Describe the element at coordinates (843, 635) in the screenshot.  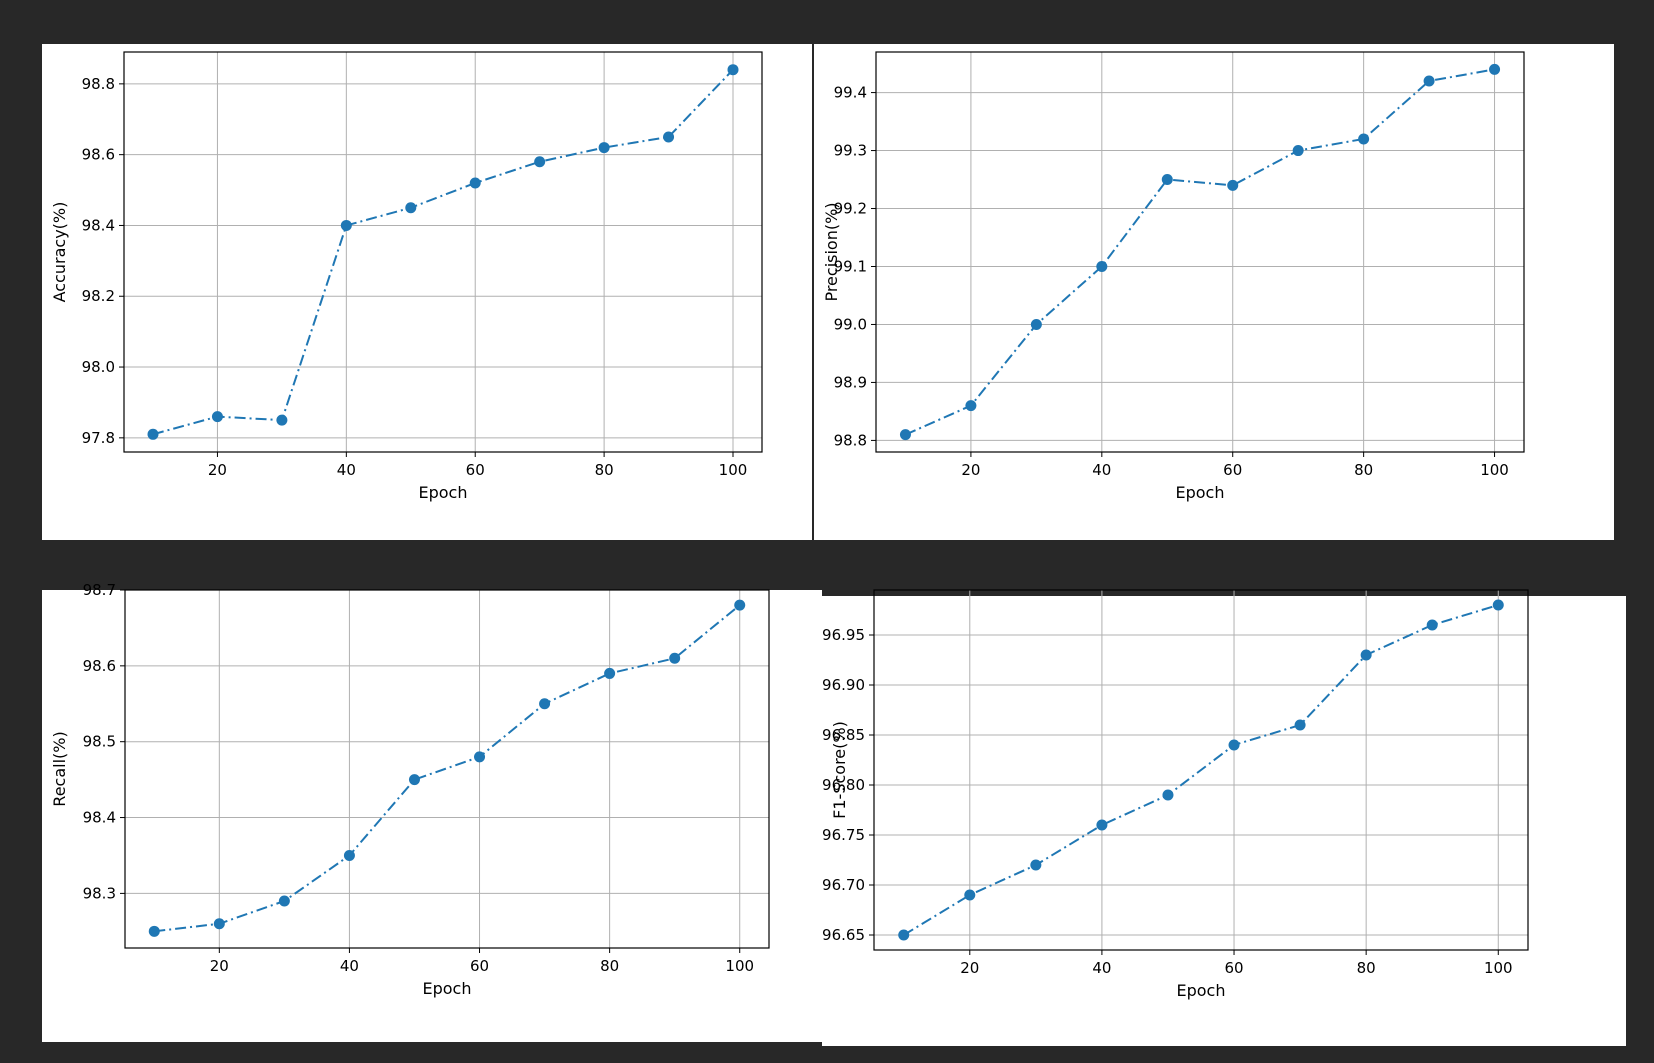
I see `y-tick-label: 96.95` at that location.